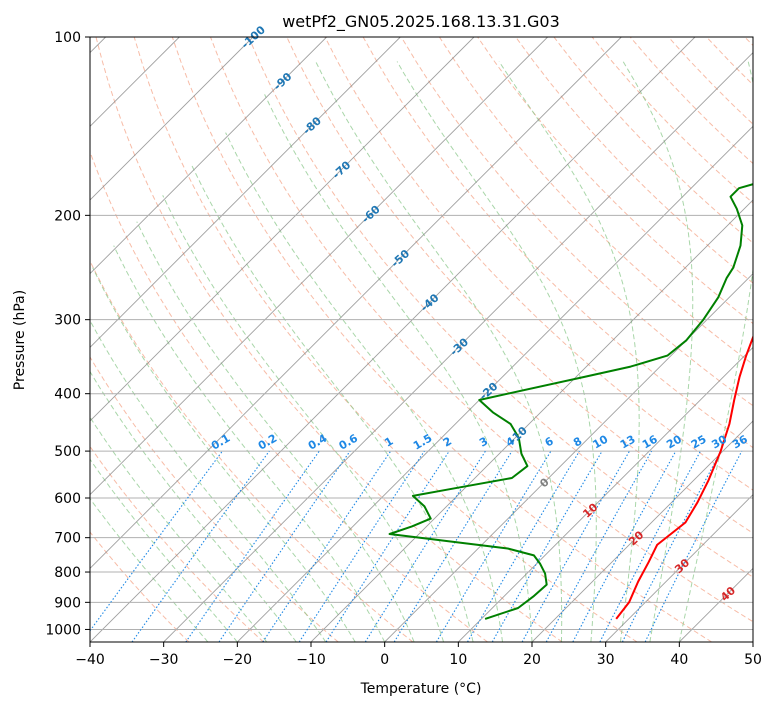 Image resolution: width=775 pixels, height=708 pixels. Describe the element at coordinates (753, 660) in the screenshot. I see `x-tick-label: 50` at that location.